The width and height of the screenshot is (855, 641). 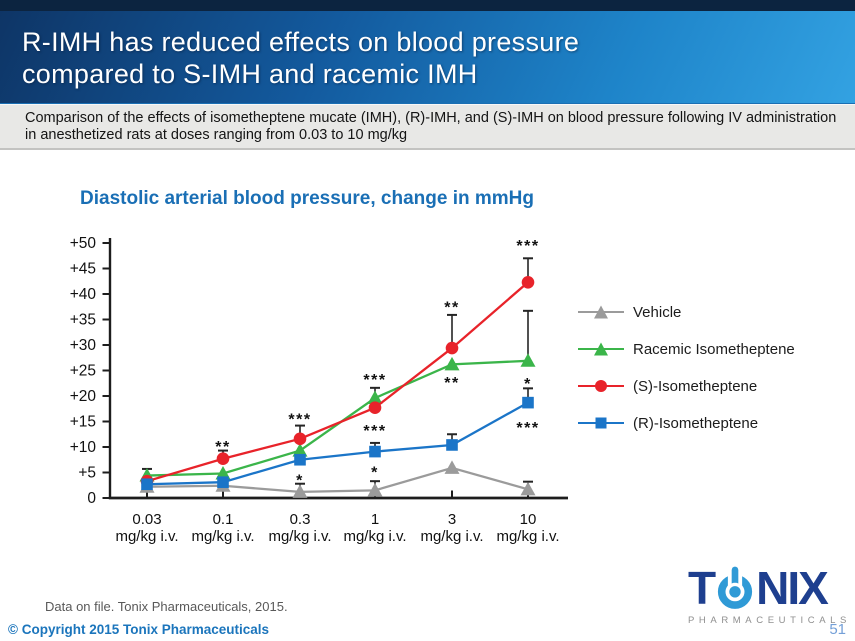 What do you see at coordinates (769, 620) in the screenshot?
I see `logo-subtext: PHARMACEUTICALS` at bounding box center [769, 620].